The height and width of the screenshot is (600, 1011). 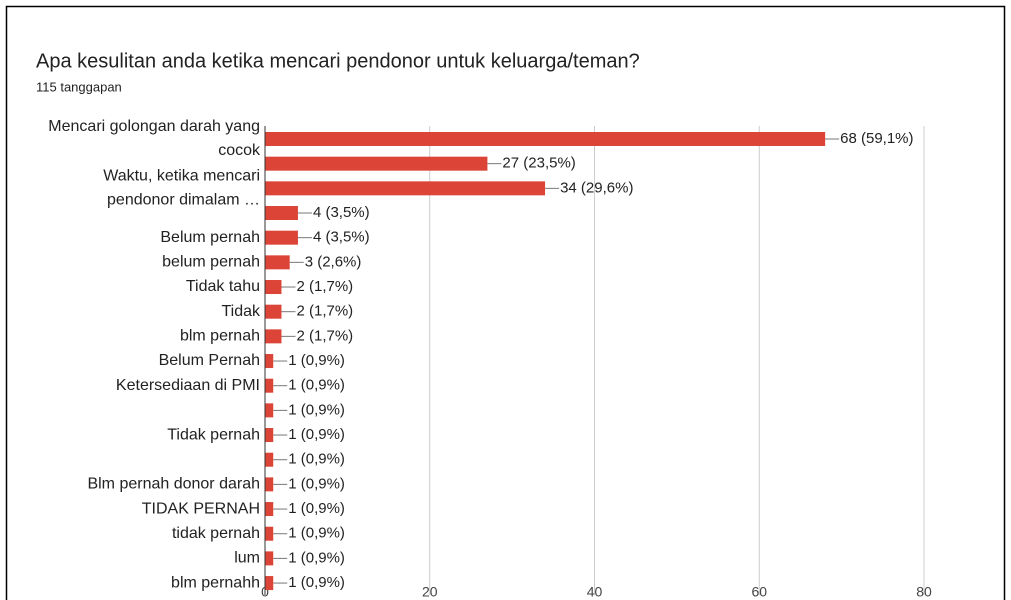 What do you see at coordinates (210, 237) in the screenshot?
I see `y-tick-label: Belum pernah` at bounding box center [210, 237].